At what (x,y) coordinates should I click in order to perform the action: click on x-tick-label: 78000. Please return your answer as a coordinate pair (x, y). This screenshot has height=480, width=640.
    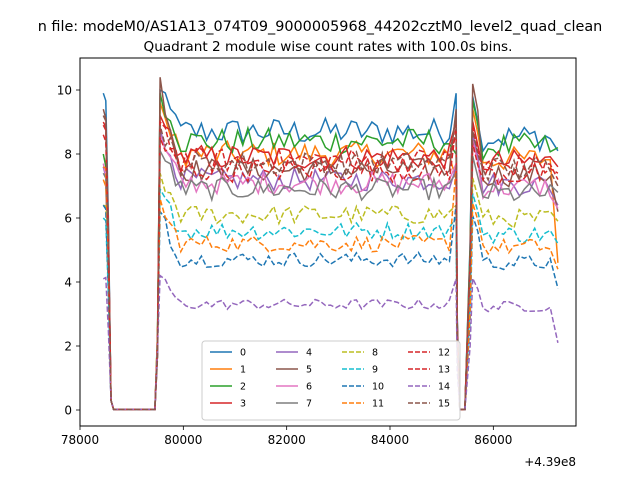
    Looking at the image, I should click on (80, 440).